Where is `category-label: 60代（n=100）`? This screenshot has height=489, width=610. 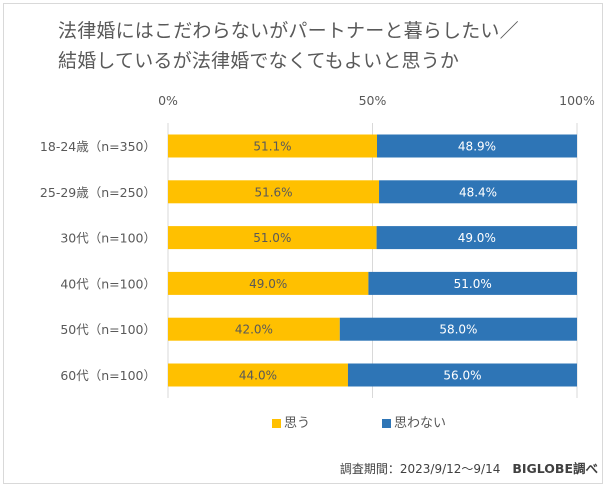 category-label: 60代（n=100） is located at coordinates (108, 375).